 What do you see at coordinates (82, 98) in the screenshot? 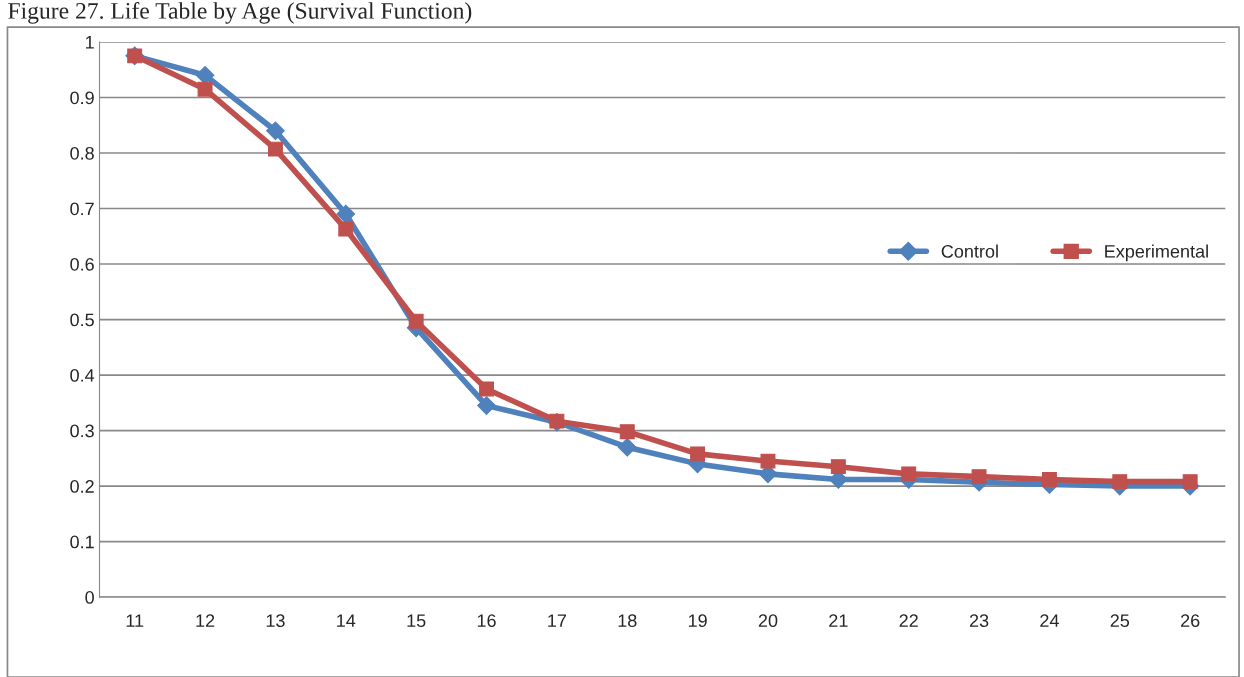
I see `y-tick-label: 0.9` at bounding box center [82, 98].